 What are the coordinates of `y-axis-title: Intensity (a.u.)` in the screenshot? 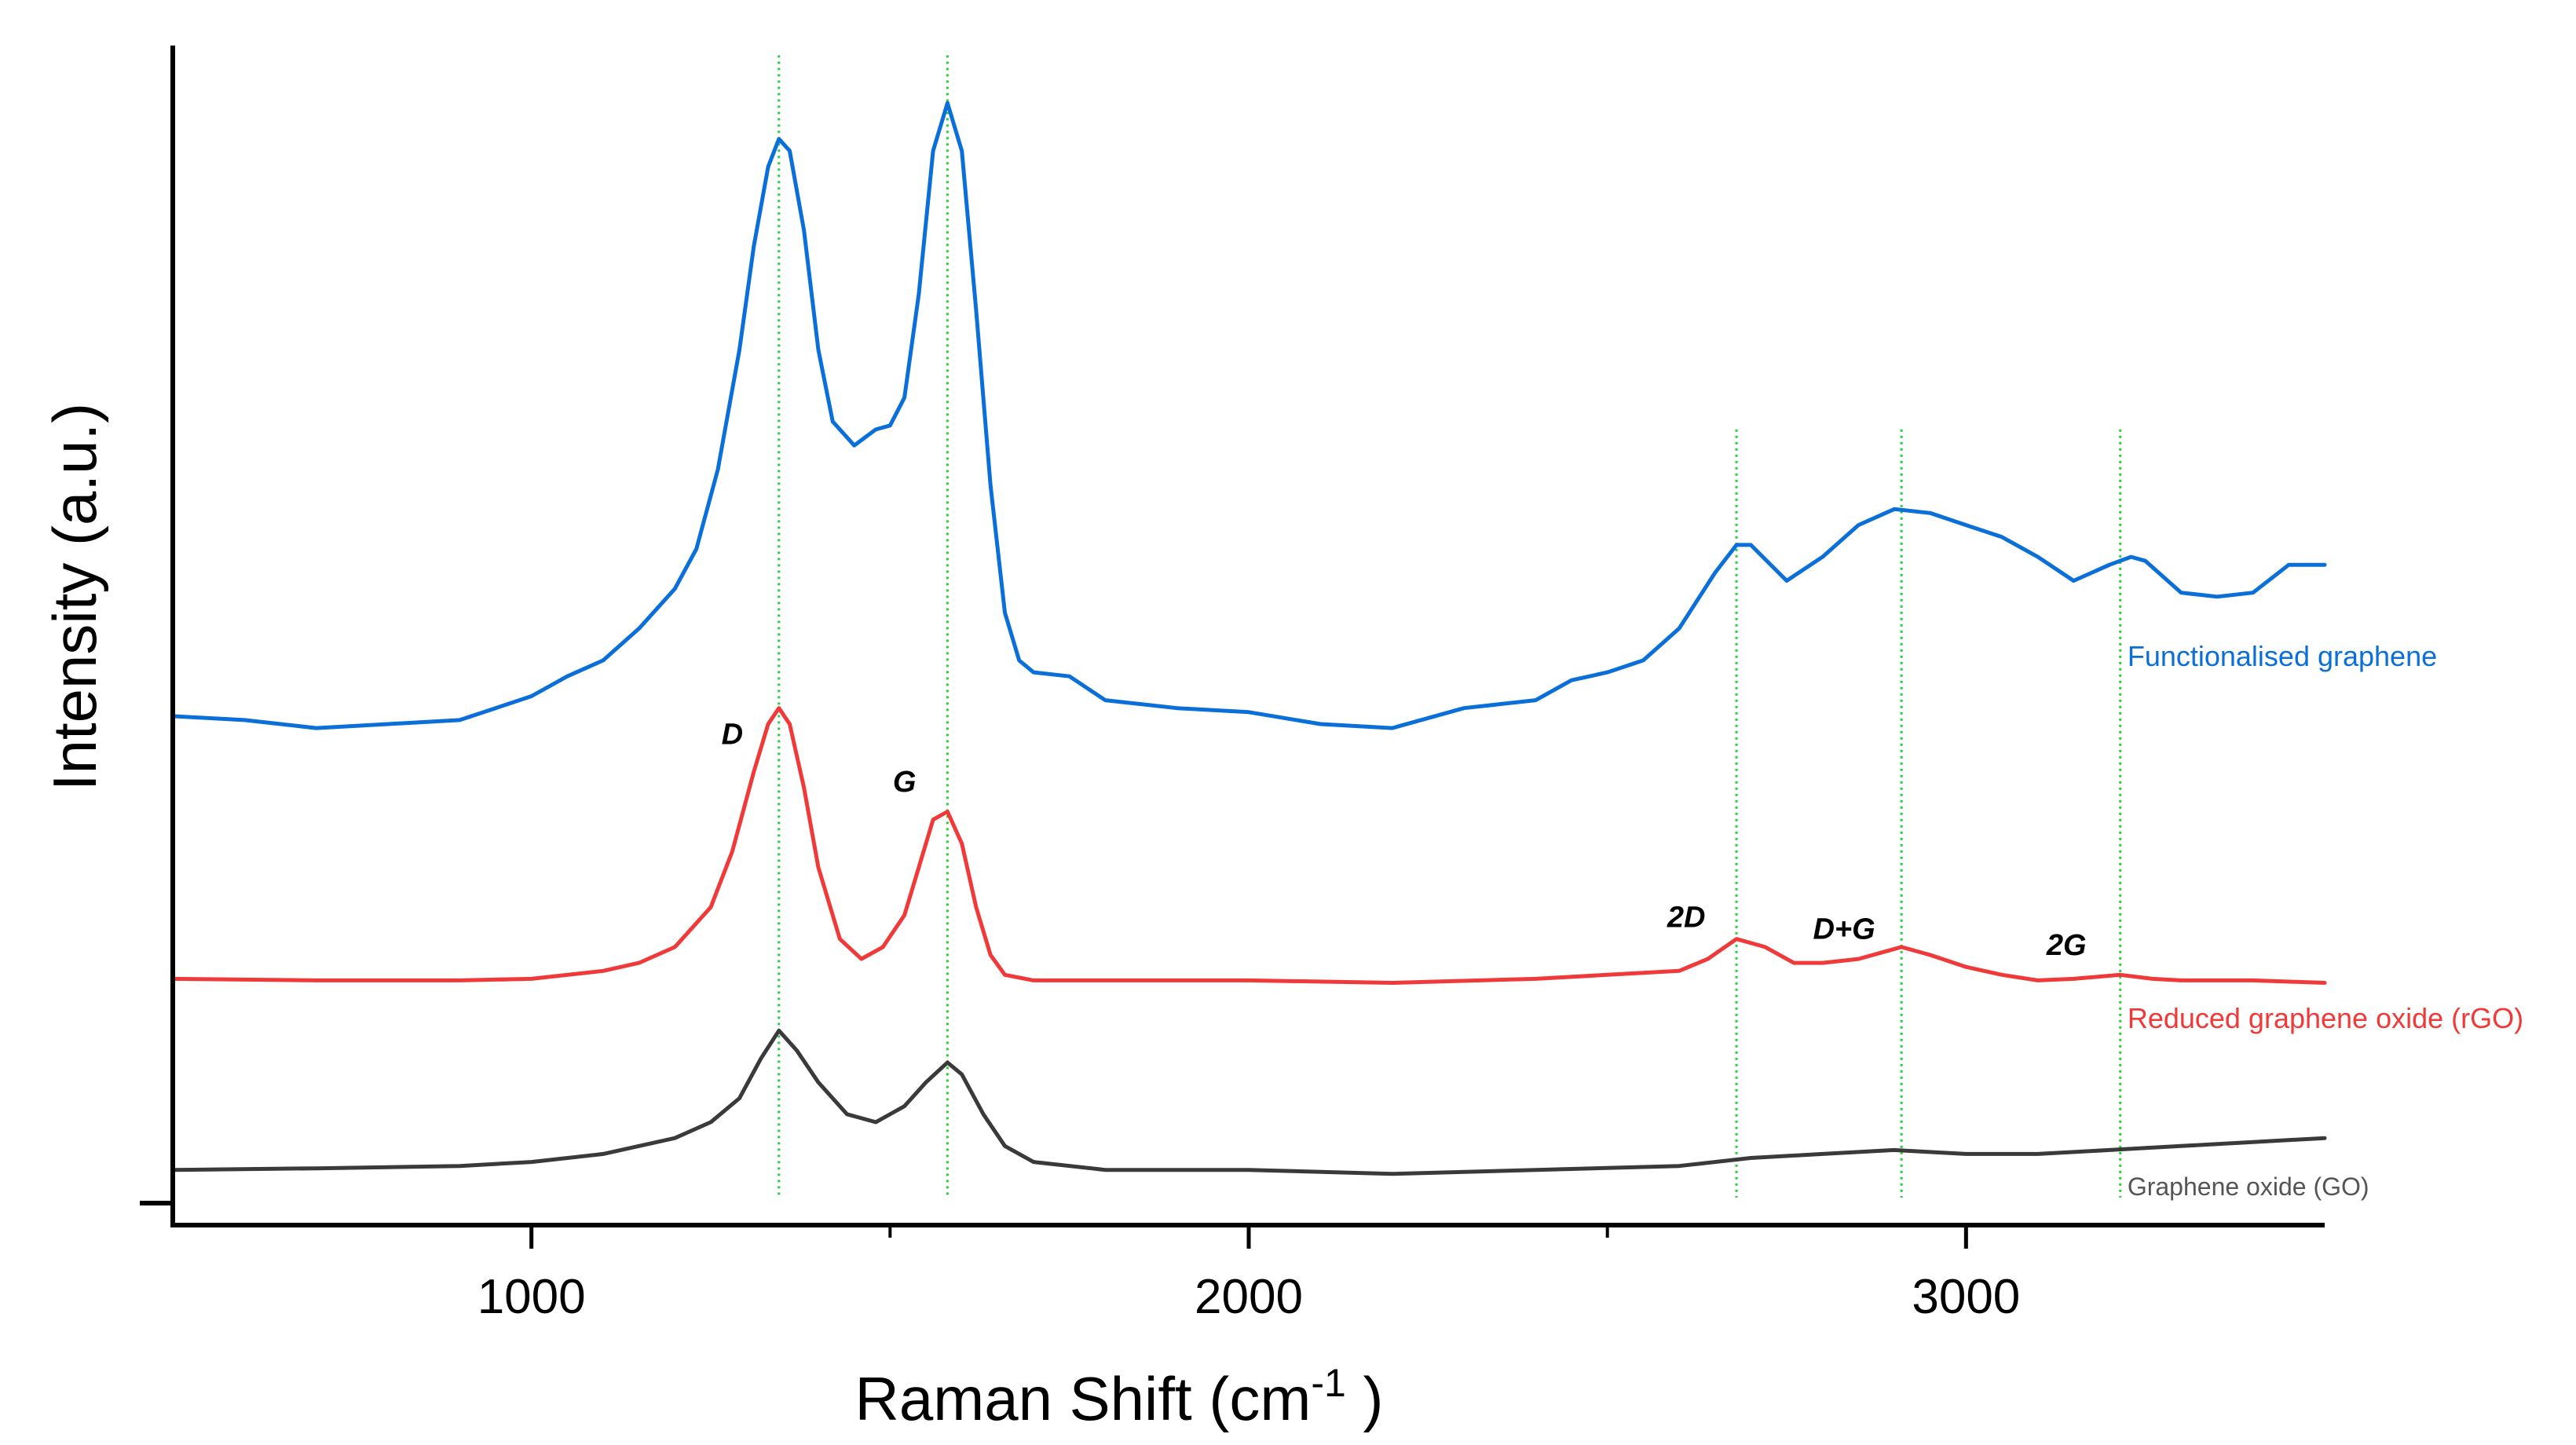 It's located at (75, 597).